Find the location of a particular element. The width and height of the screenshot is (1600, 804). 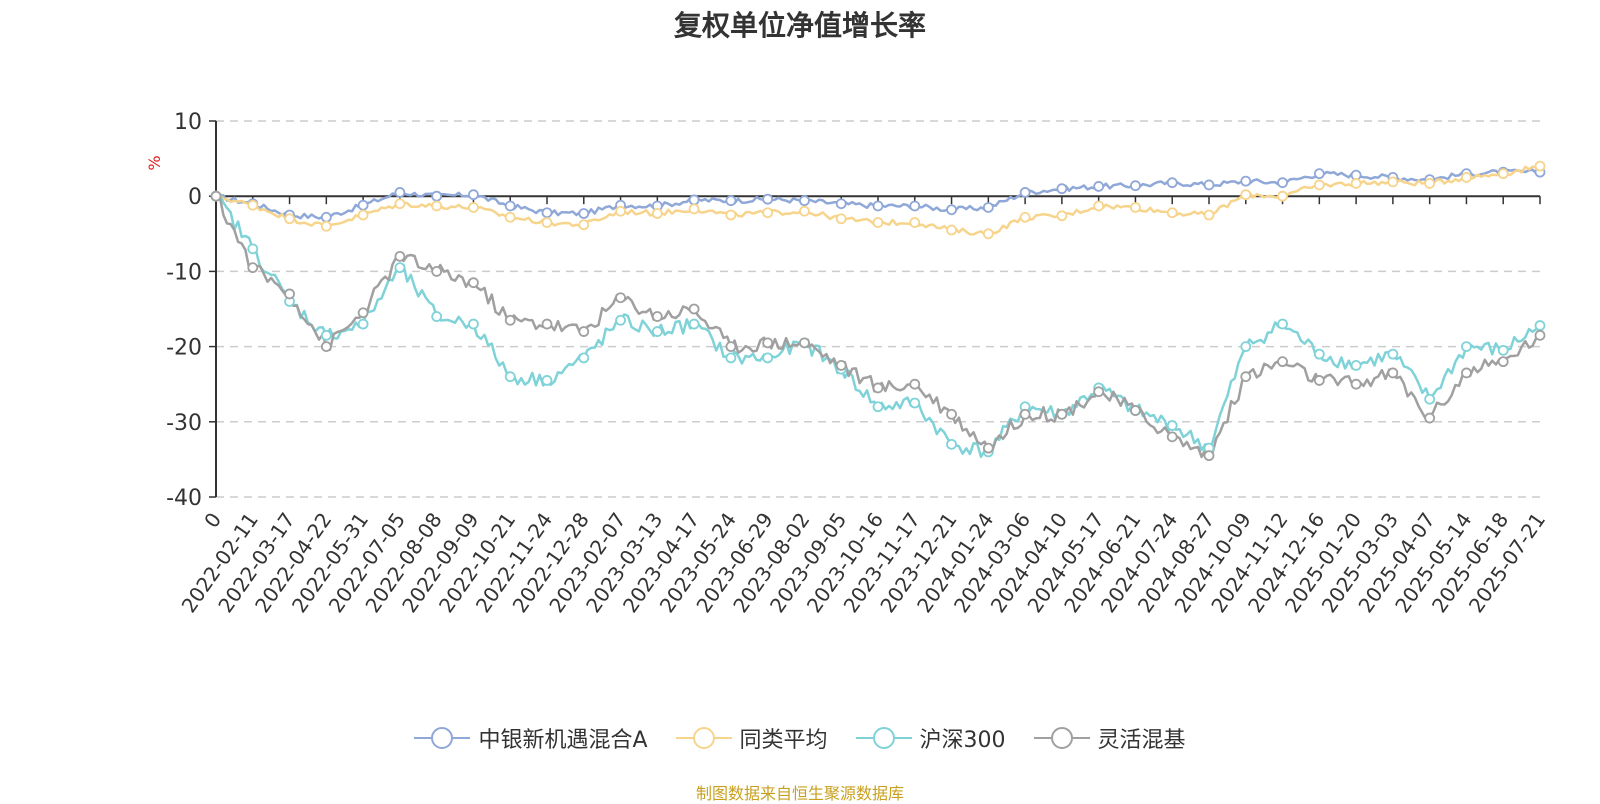

legend-item: 中银新机遇混合A is located at coordinates (531, 738).